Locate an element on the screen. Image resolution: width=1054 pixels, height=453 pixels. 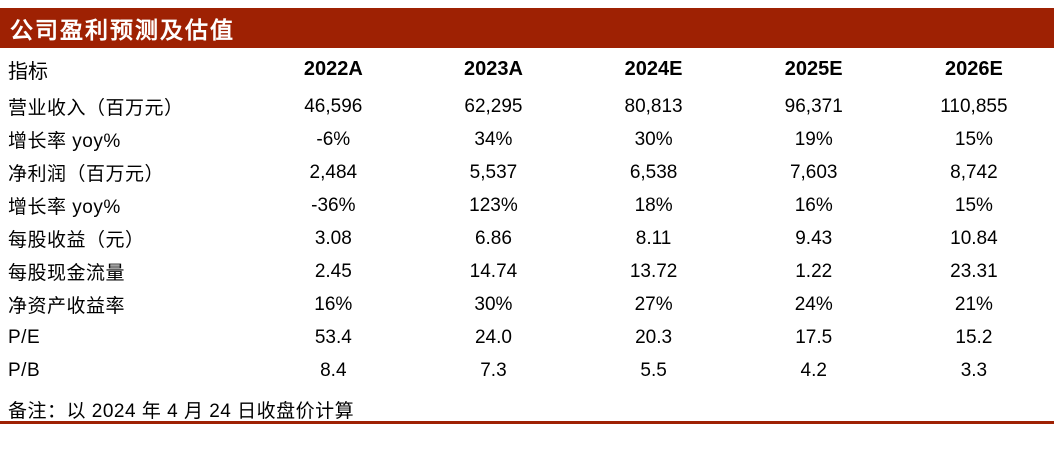
table-row: 净利润（百万元） 2,484 5,537 6,538 7,603 8,742 is located at coordinates (527, 172).